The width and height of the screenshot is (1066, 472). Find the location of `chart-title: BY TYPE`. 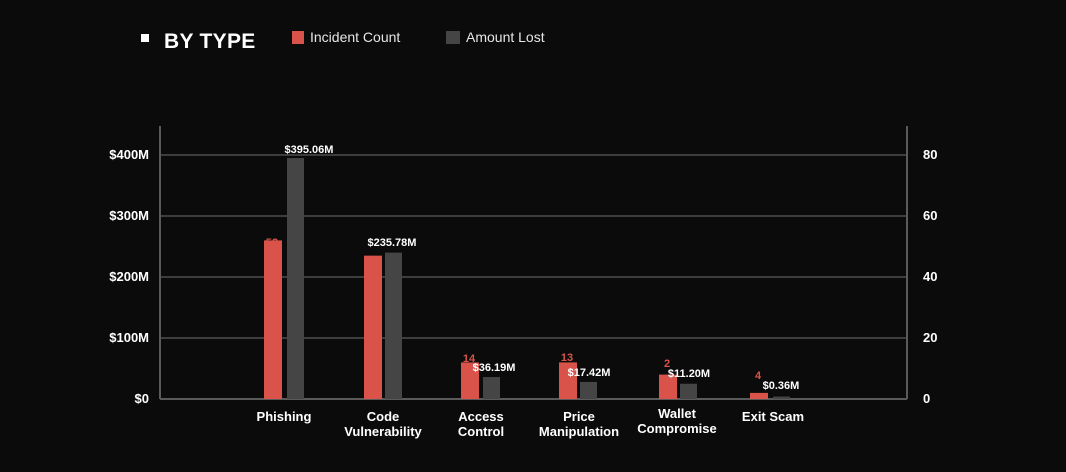

chart-title: BY TYPE is located at coordinates (210, 41).